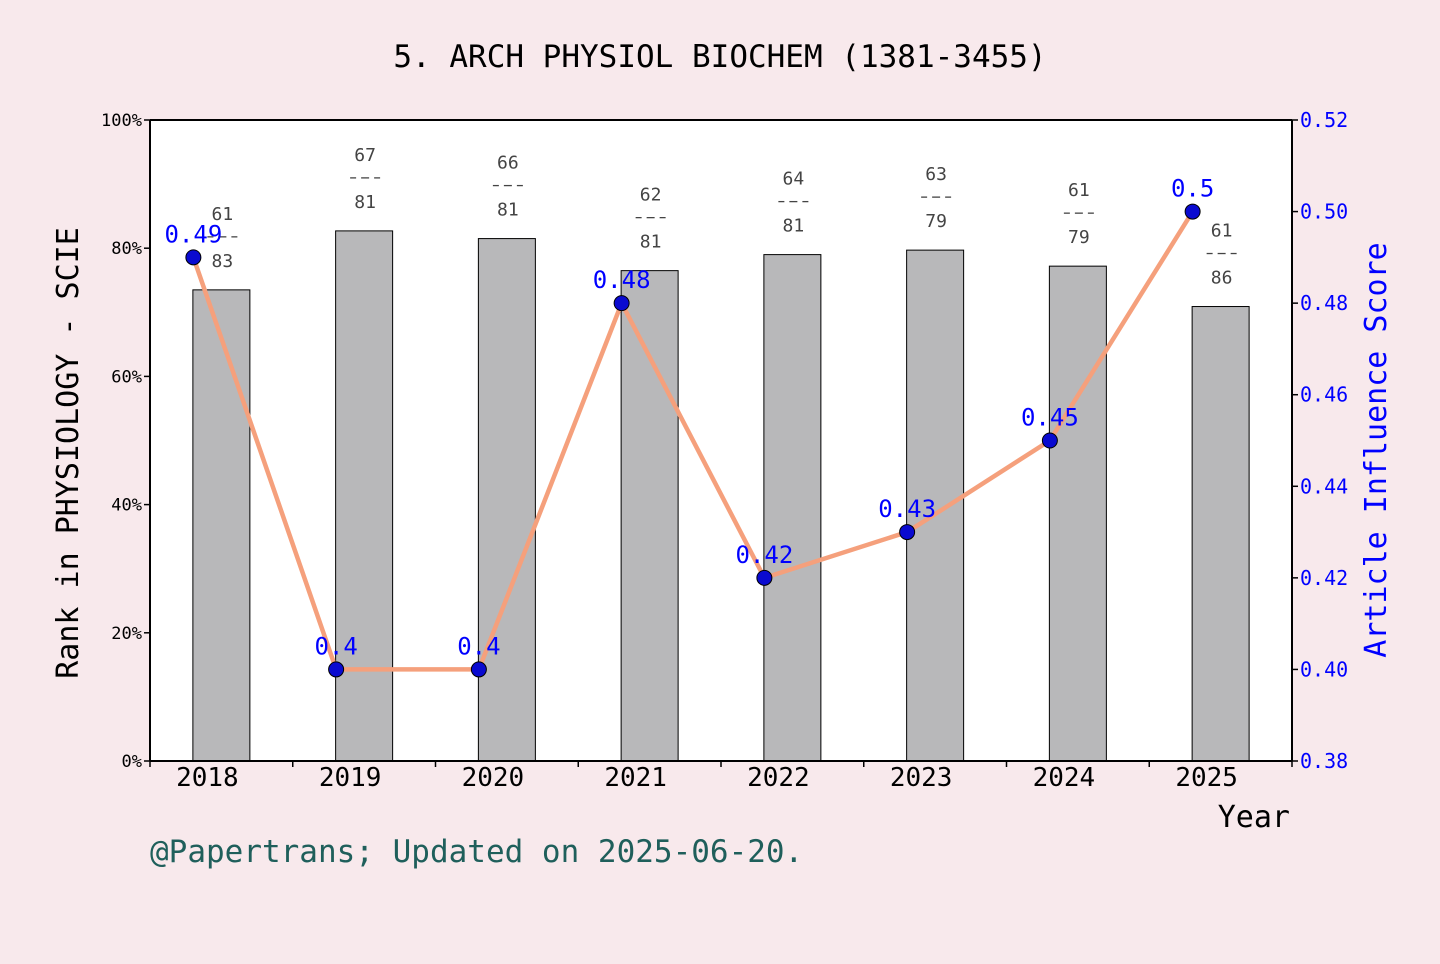 The height and width of the screenshot is (964, 1440). I want to click on rank-label-bottom: 86, so click(1222, 278).